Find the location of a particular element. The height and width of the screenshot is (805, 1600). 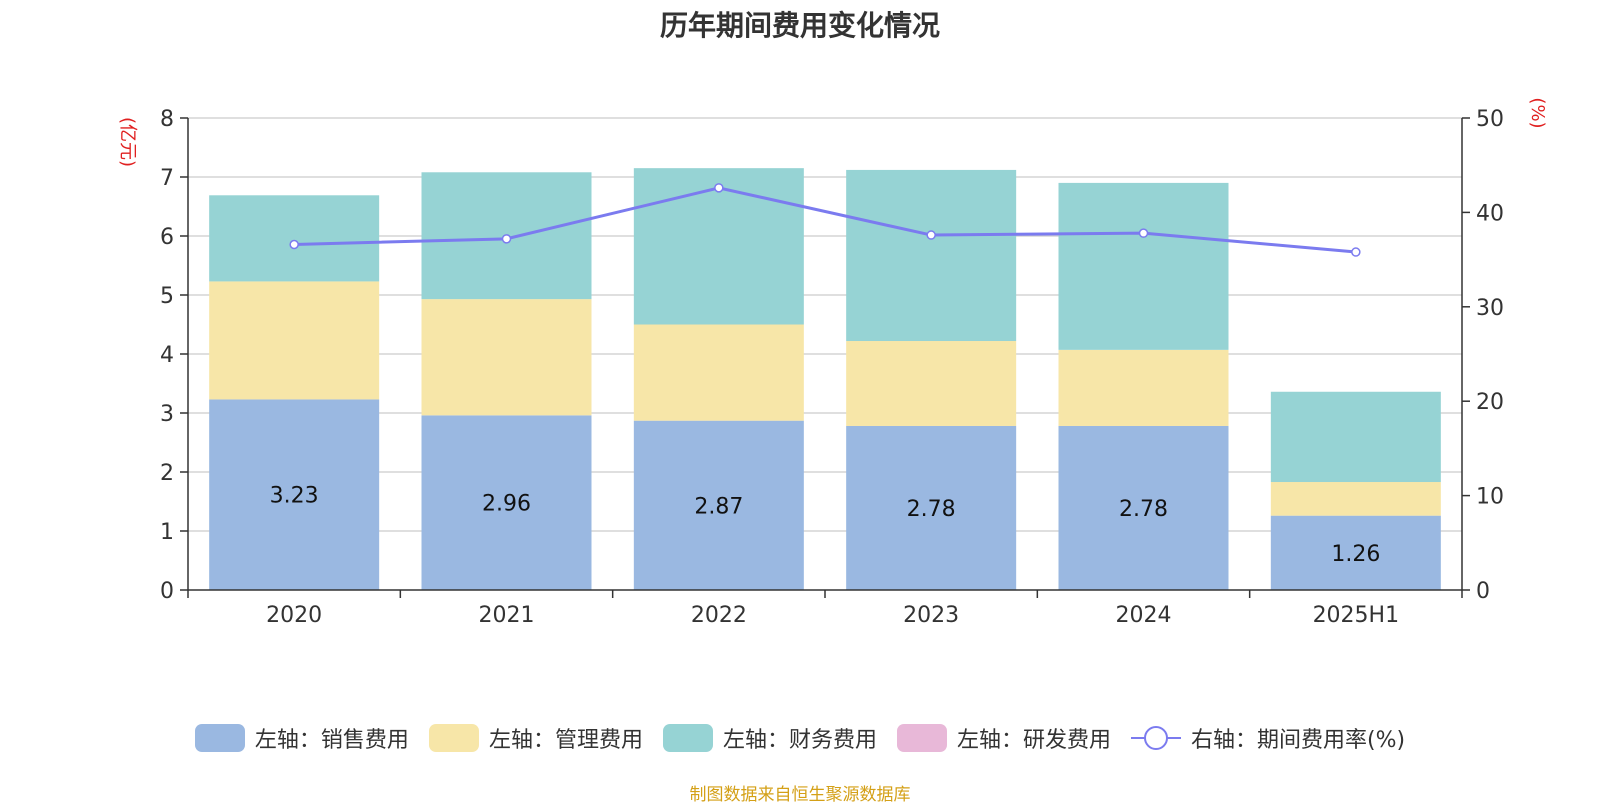

legend-label: 左轴：研发费用 is located at coordinates (1033, 740).